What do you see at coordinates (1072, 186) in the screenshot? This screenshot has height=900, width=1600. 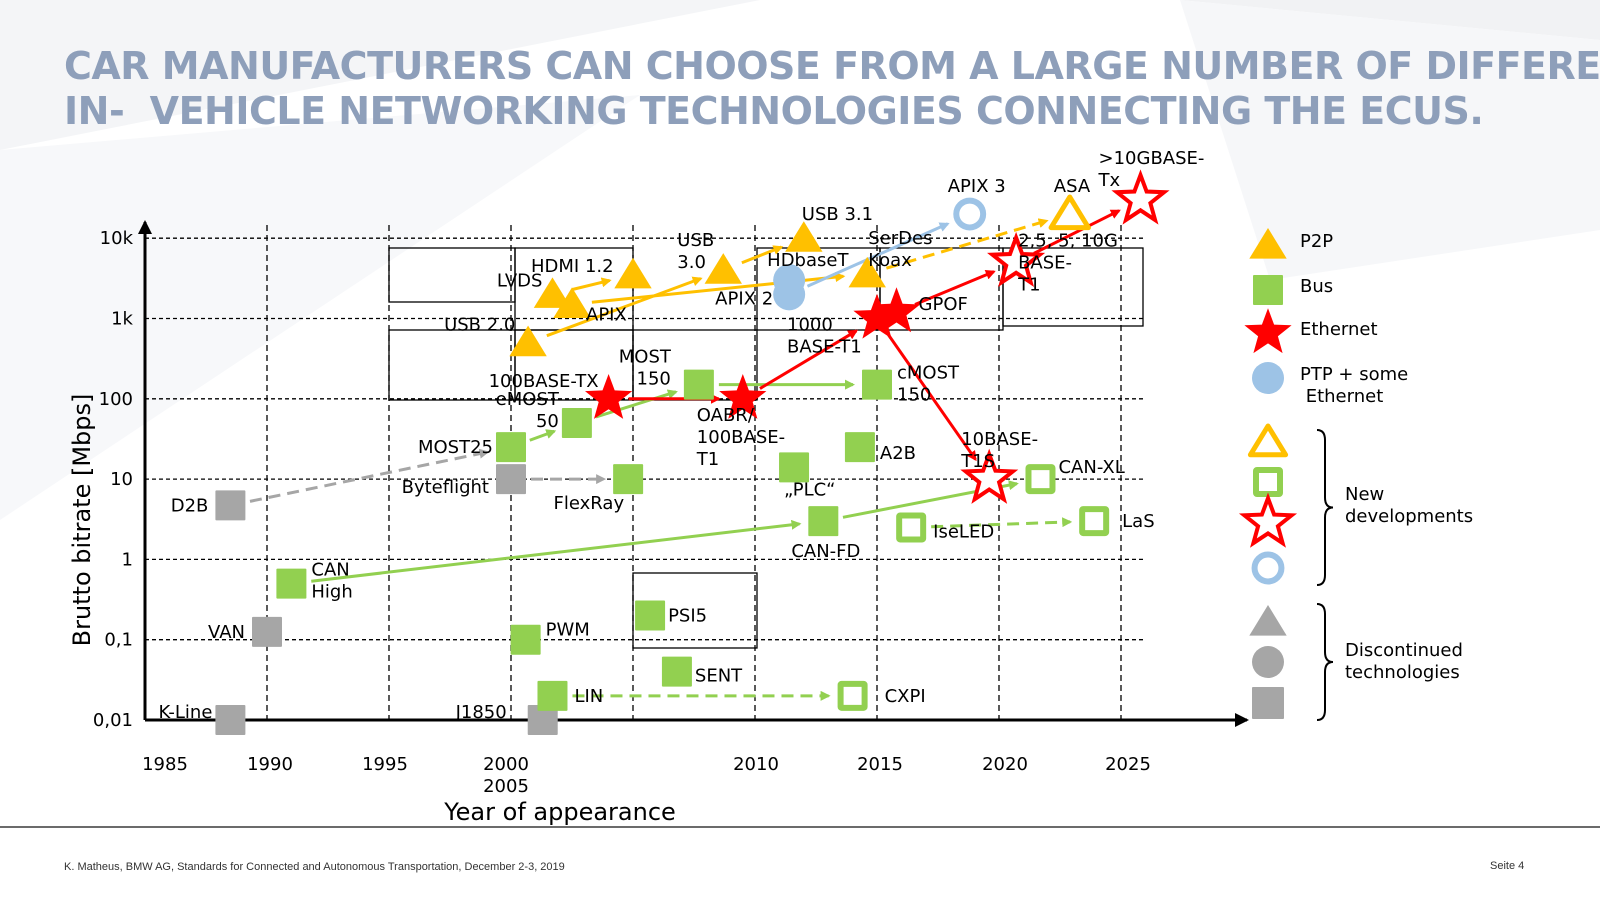 I see `point-label: ASA` at bounding box center [1072, 186].